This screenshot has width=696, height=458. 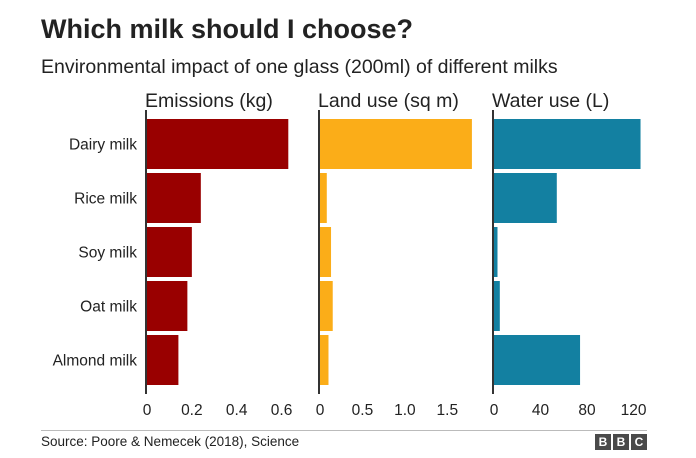 I want to click on land-use-tick-label: 1.0, so click(x=405, y=410).